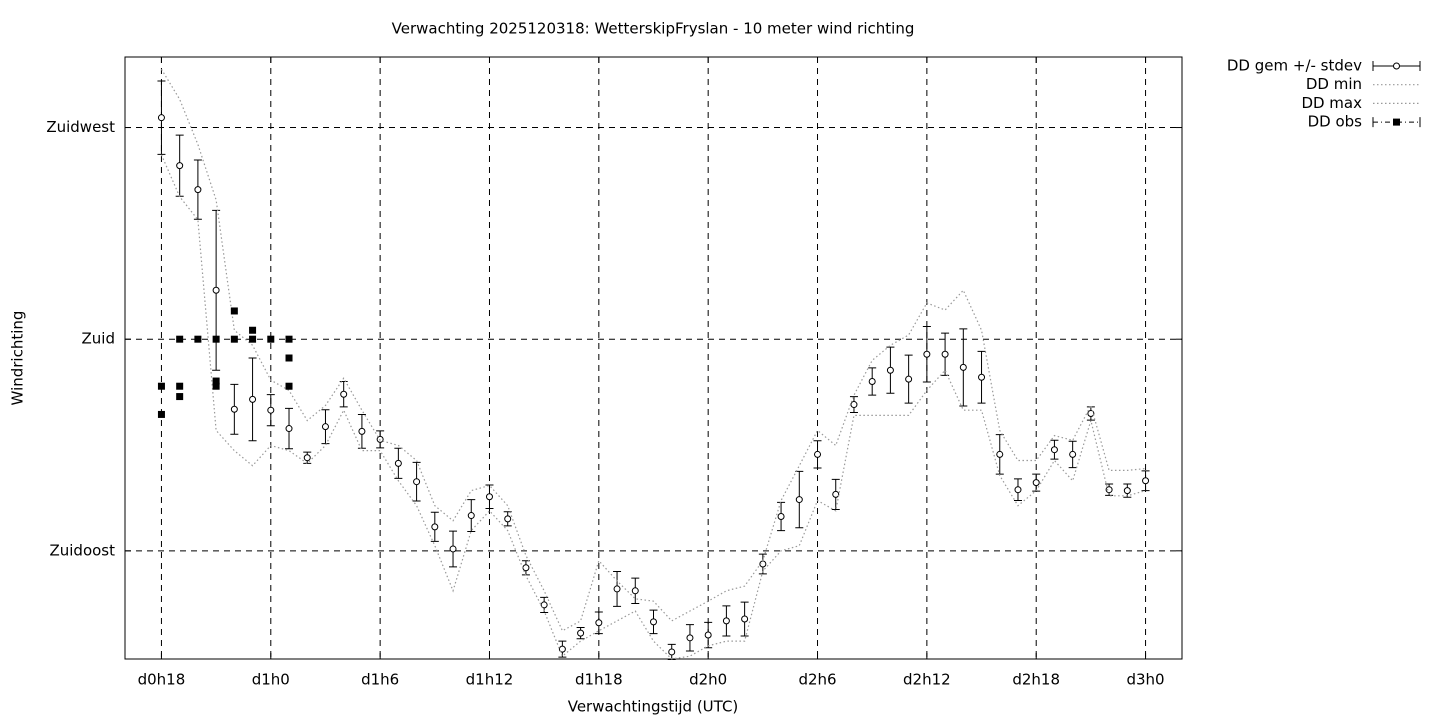 This screenshot has width=1440, height=720. What do you see at coordinates (80, 127) in the screenshot?
I see `y-tick-label: Zuidwest` at bounding box center [80, 127].